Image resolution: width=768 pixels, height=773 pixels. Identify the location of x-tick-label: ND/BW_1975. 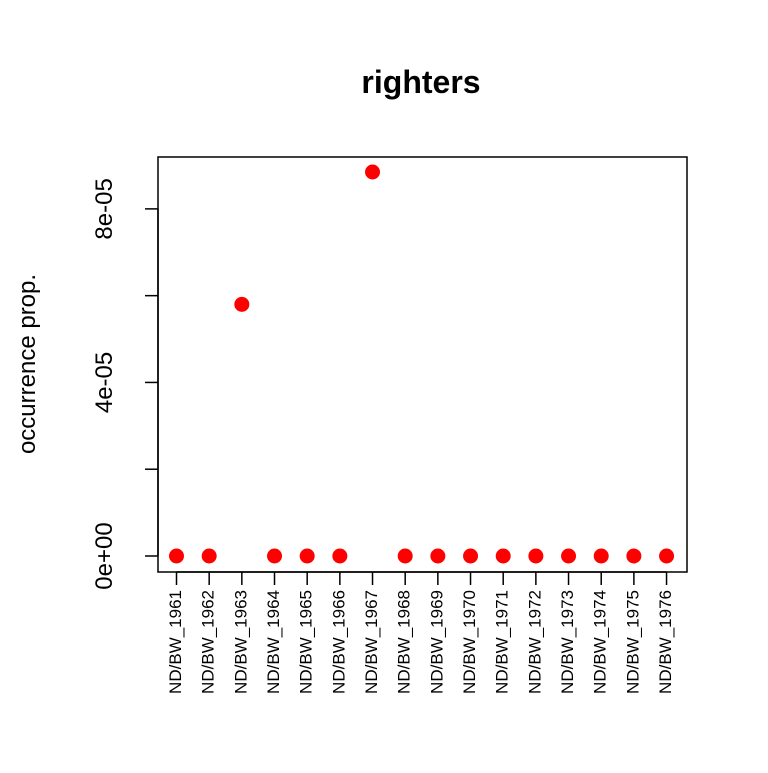
(632, 642).